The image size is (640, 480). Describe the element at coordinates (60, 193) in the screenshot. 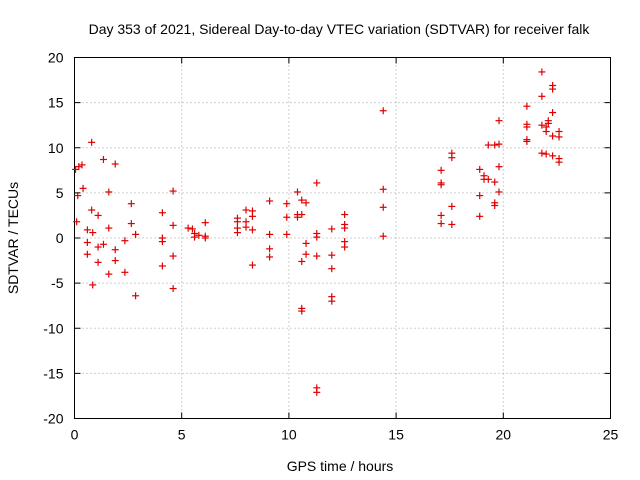

I see `y-tick-label: 5` at that location.